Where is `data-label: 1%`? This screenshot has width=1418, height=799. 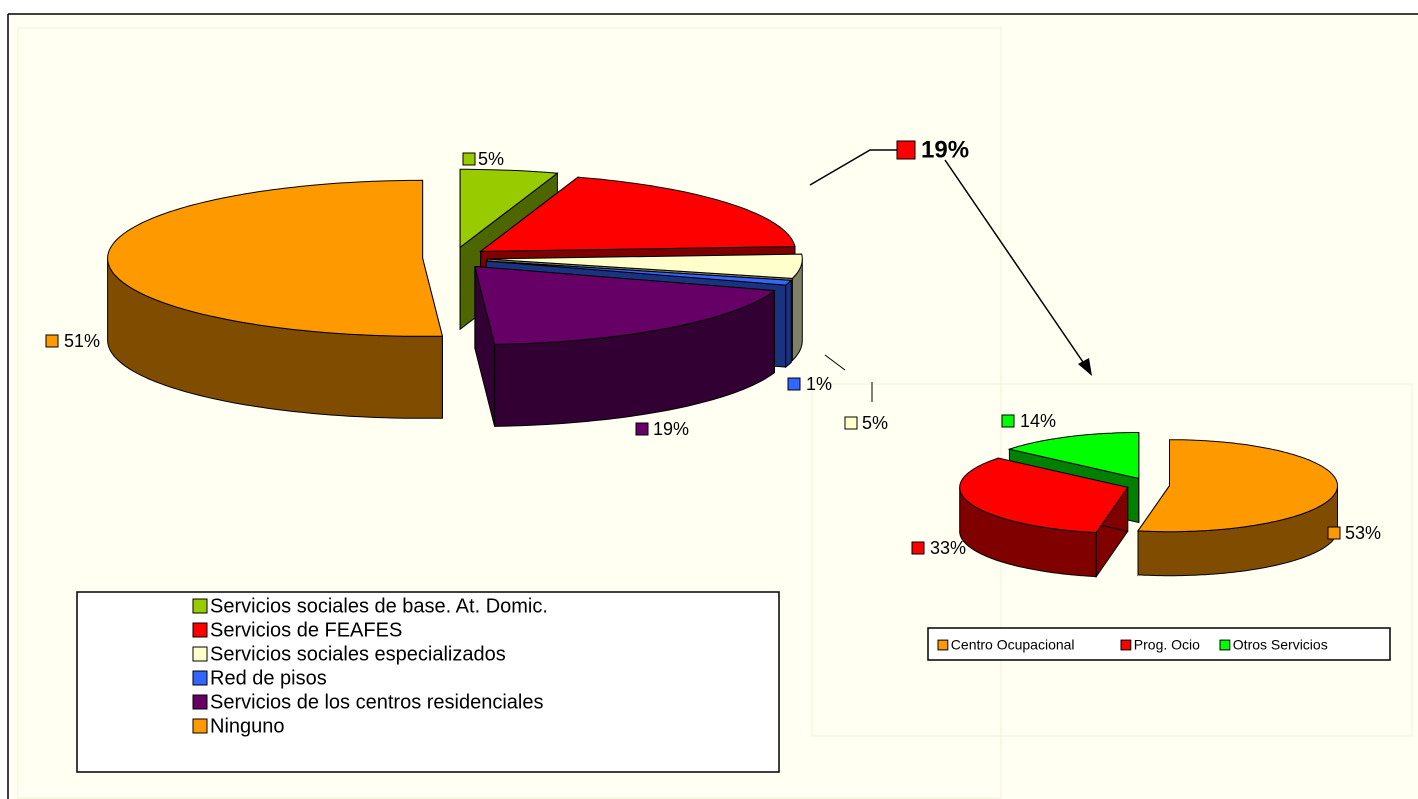 data-label: 1% is located at coordinates (819, 384).